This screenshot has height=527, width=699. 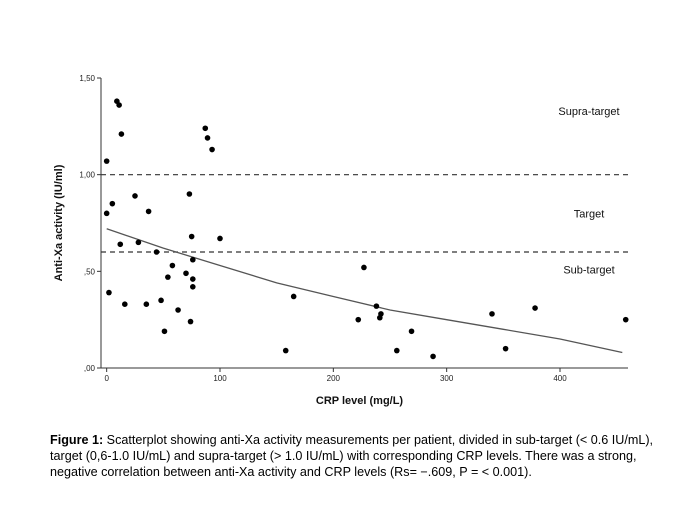 I want to click on x-tick-label: 100, so click(x=220, y=378).